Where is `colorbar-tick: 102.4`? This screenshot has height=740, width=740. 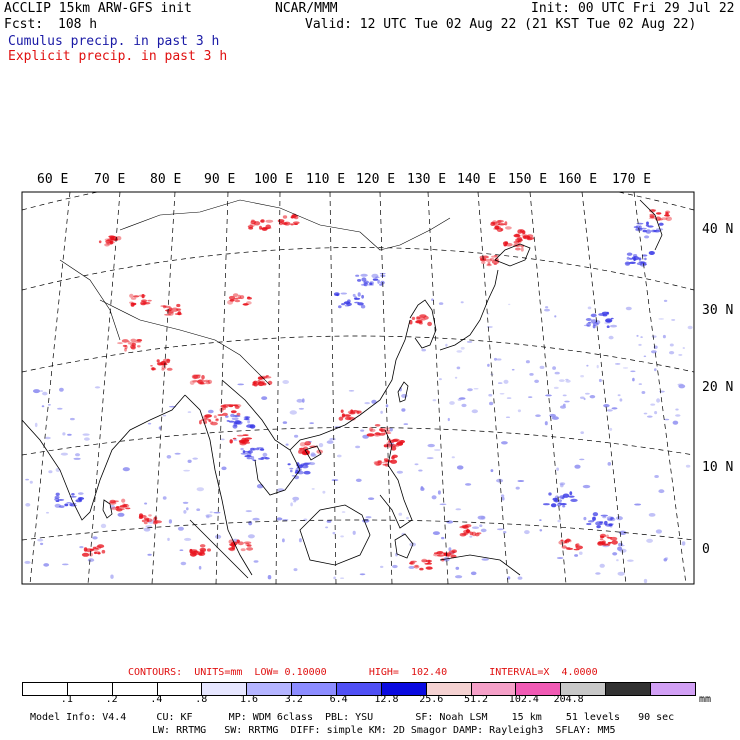 colorbar-tick: 102.4 is located at coordinates (523, 699).